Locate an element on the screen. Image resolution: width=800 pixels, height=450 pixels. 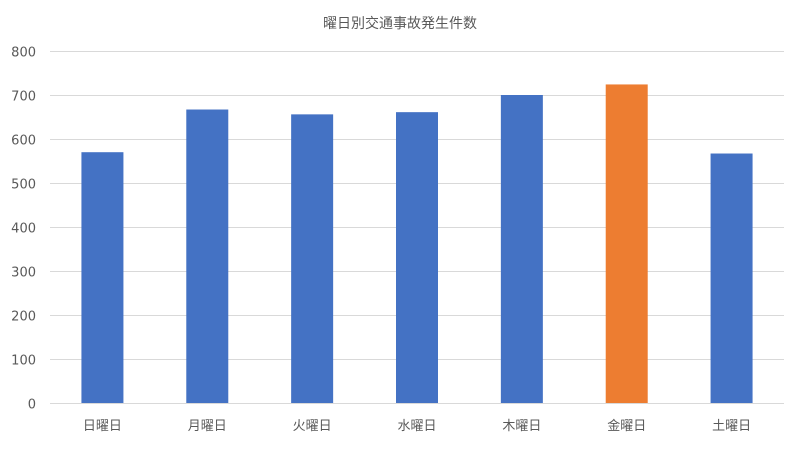
x-tick-label-6: 金曜日 is located at coordinates (626, 426).